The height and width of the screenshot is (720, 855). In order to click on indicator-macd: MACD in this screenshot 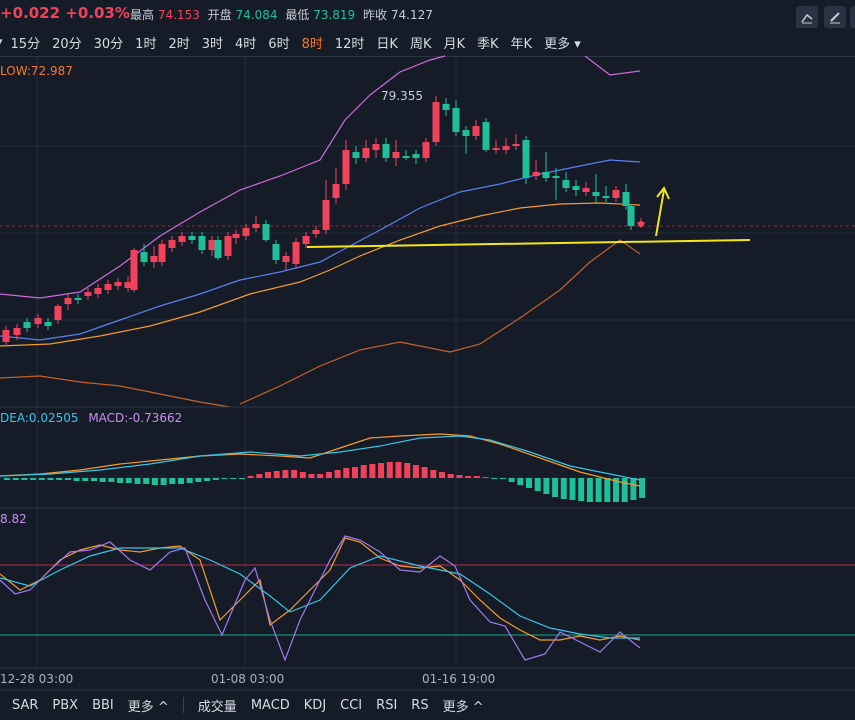, I will do `click(270, 705)`.